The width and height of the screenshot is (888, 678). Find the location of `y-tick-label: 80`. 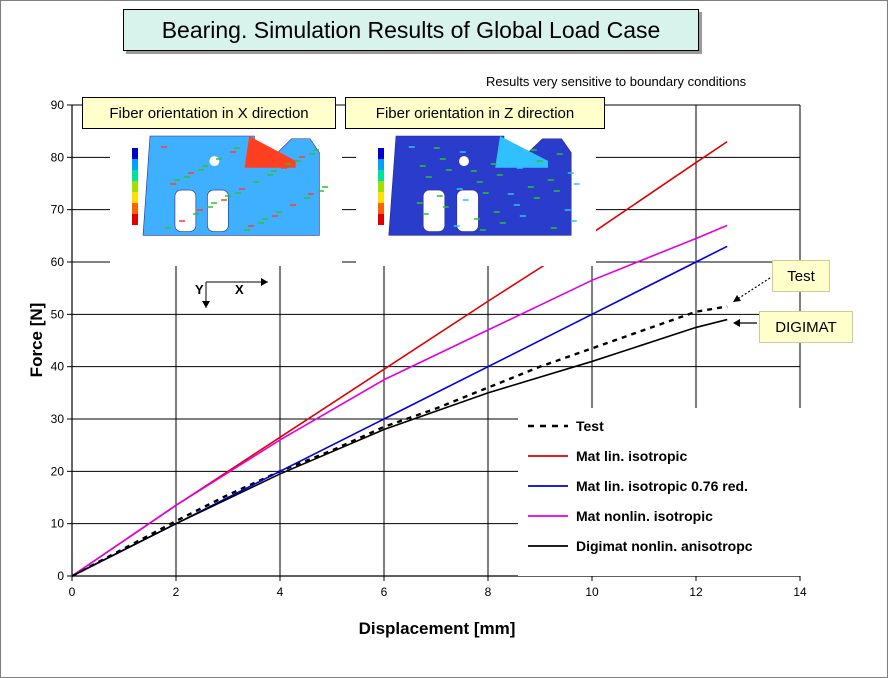

y-tick-label: 80 is located at coordinates (58, 157).